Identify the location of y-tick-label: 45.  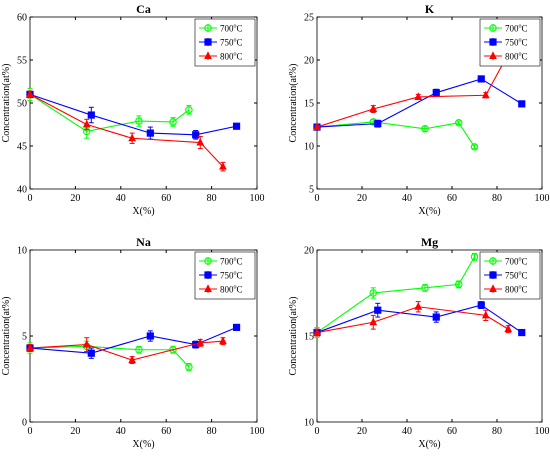
(22, 147).